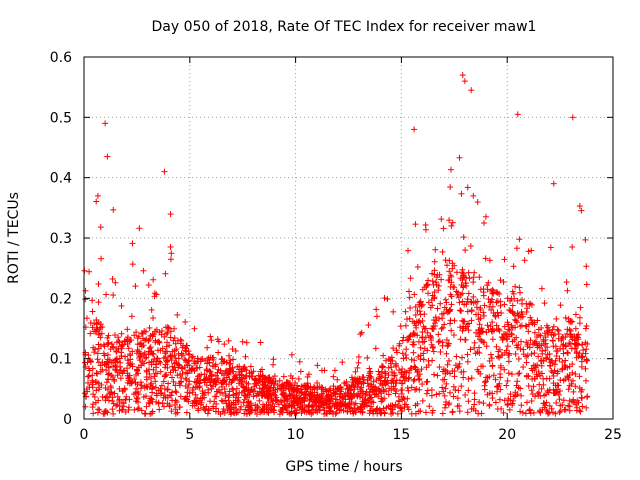 This screenshot has height=480, width=640. What do you see at coordinates (563, 353) in the screenshot?
I see `data-point-1995` at bounding box center [563, 353].